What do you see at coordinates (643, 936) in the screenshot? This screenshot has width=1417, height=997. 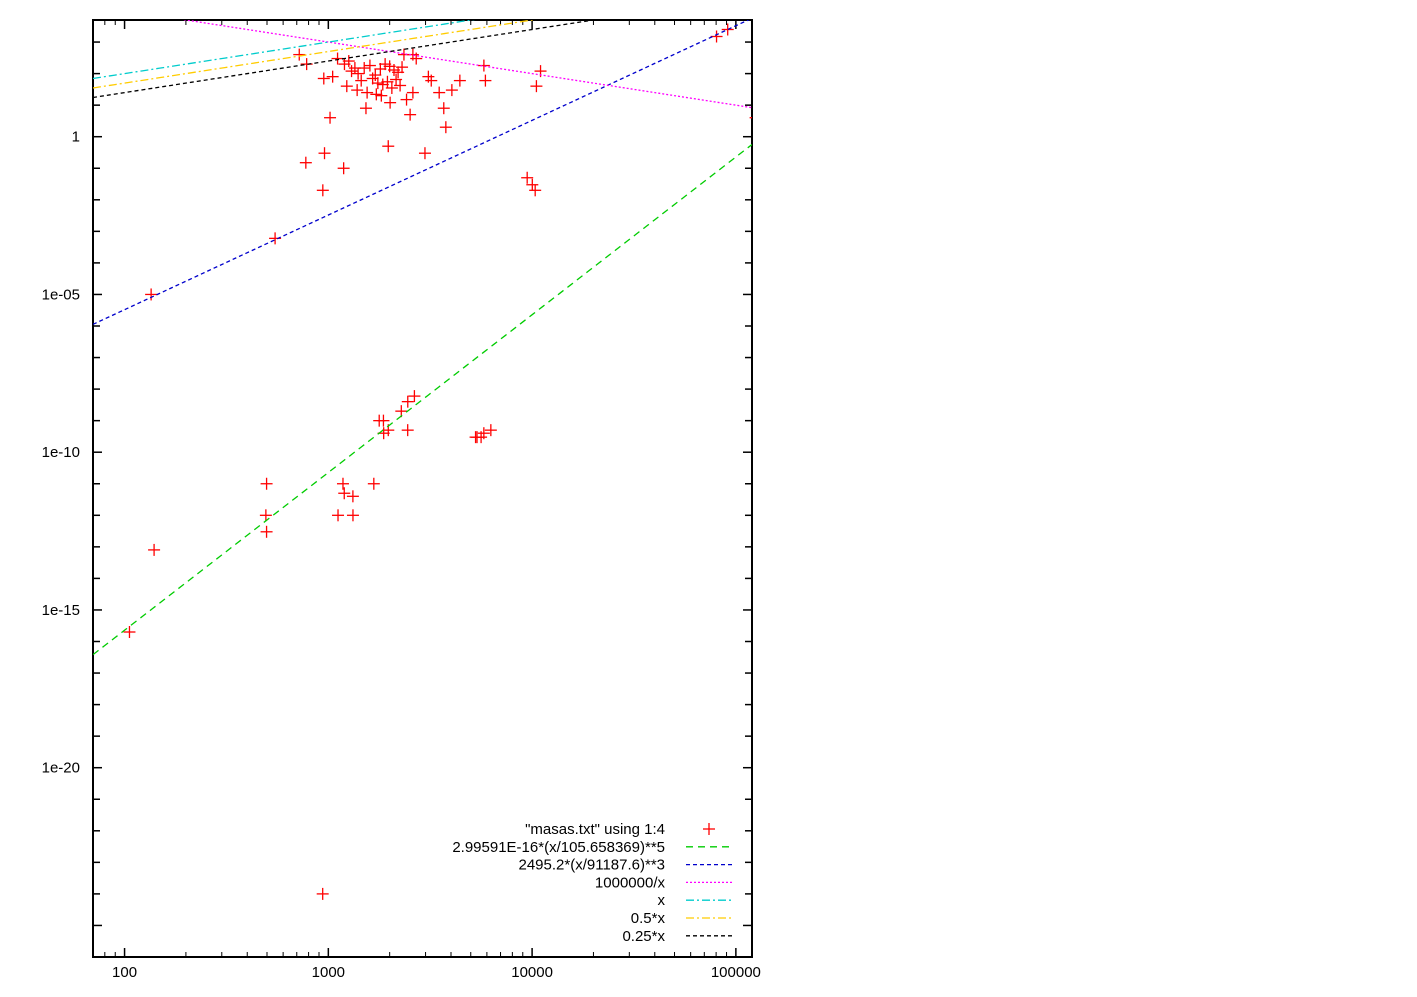 I see `legend-label: 0.25*x` at bounding box center [643, 936].